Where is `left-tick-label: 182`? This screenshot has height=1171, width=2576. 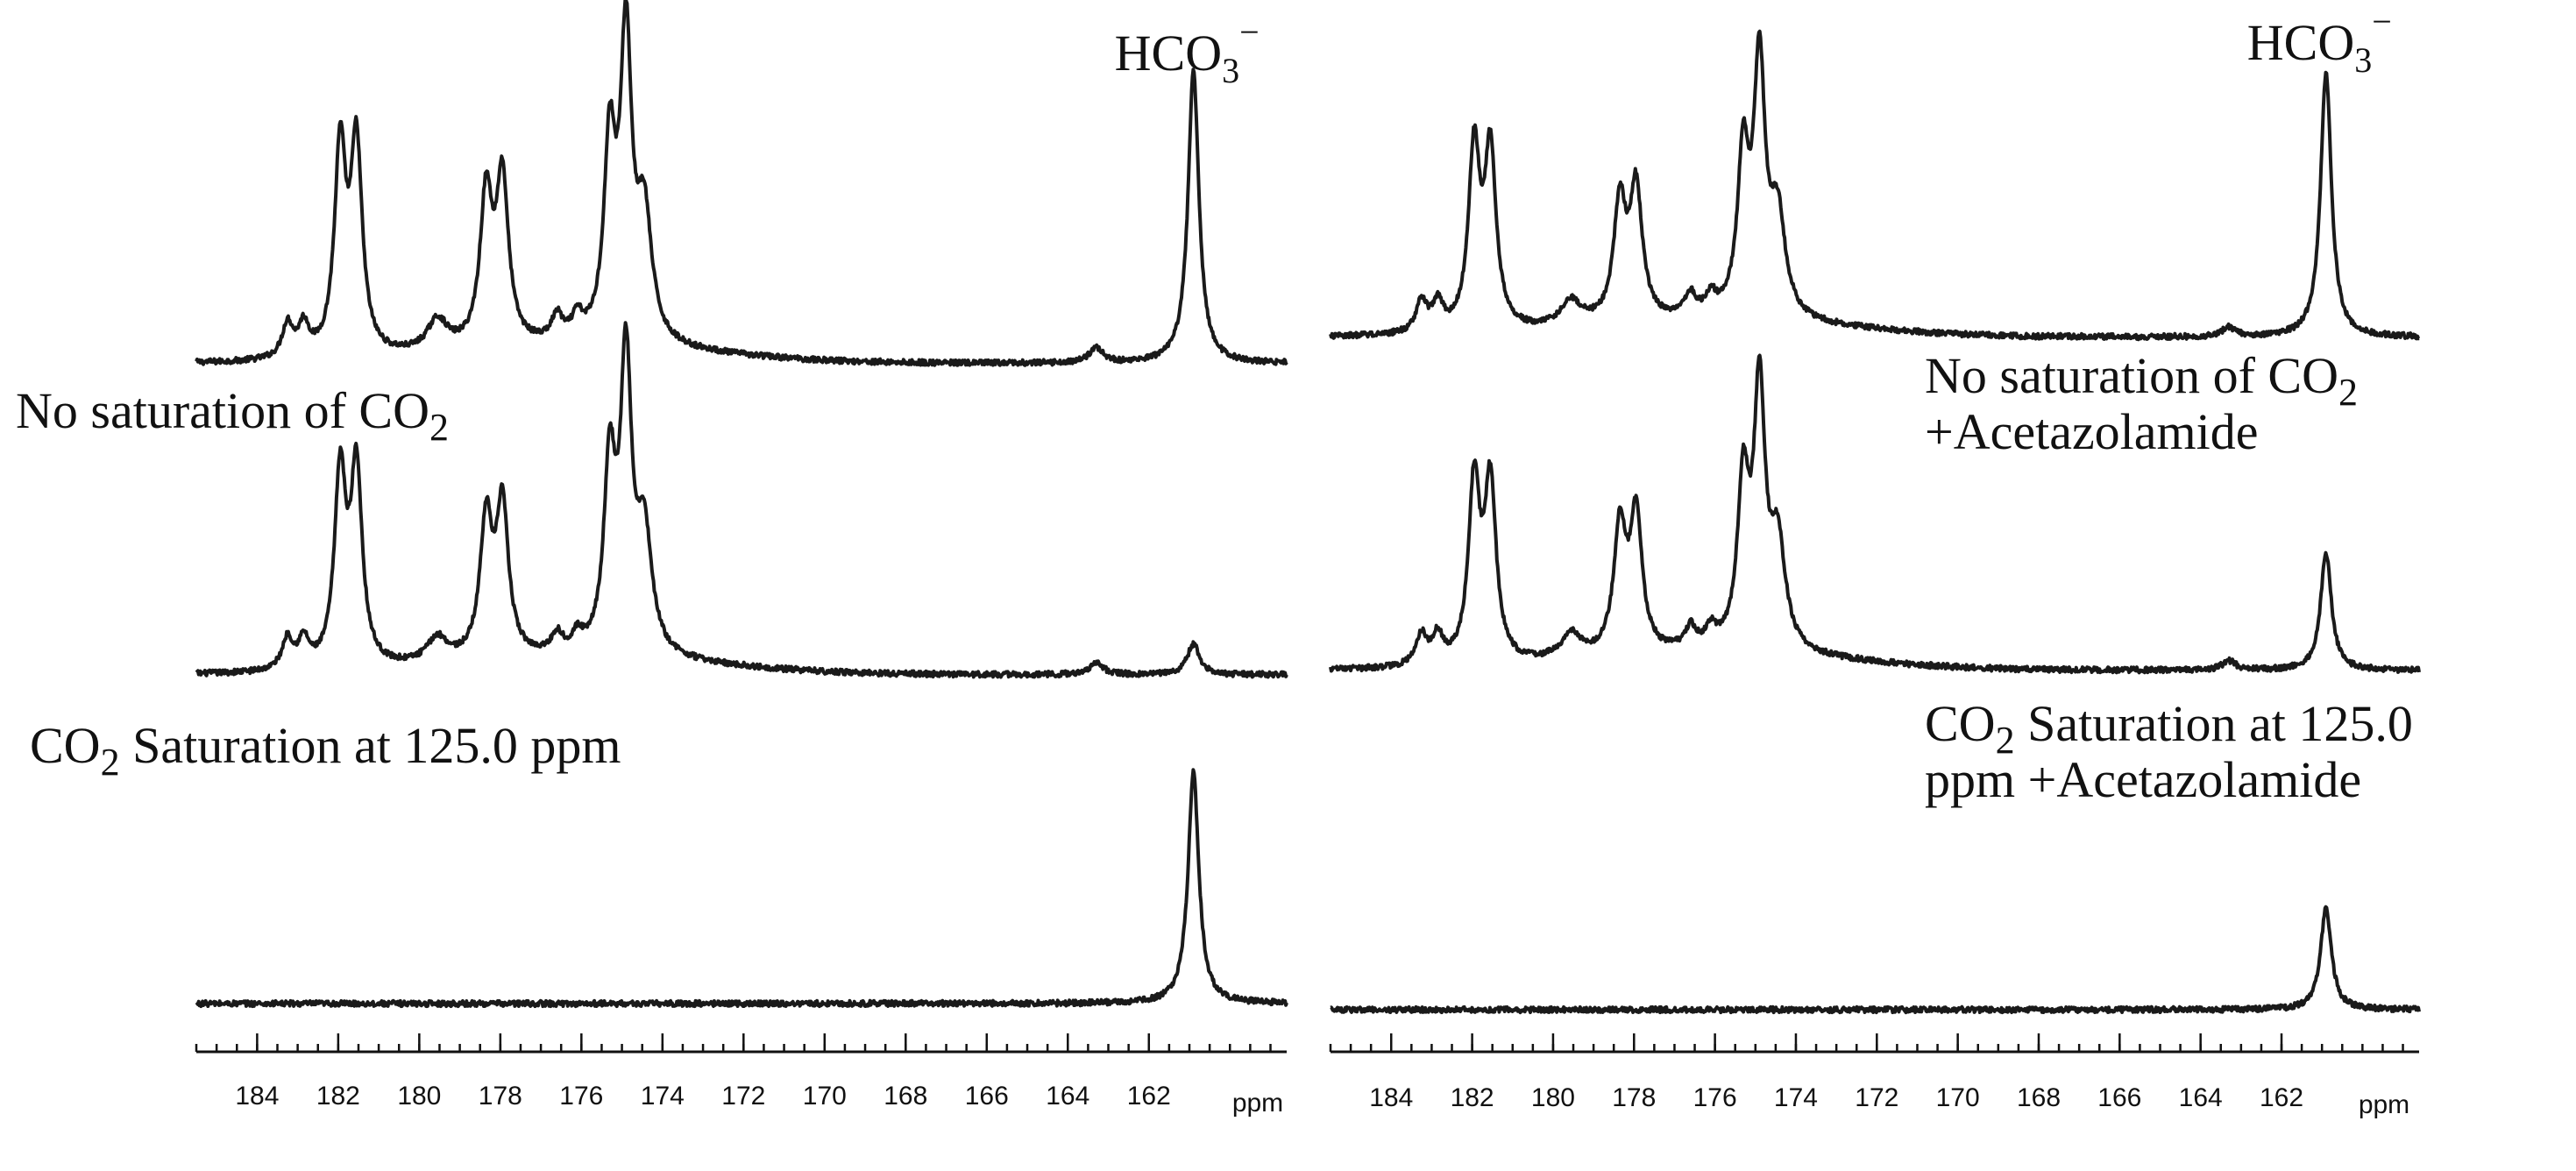
left-tick-label: 182 is located at coordinates (338, 1096).